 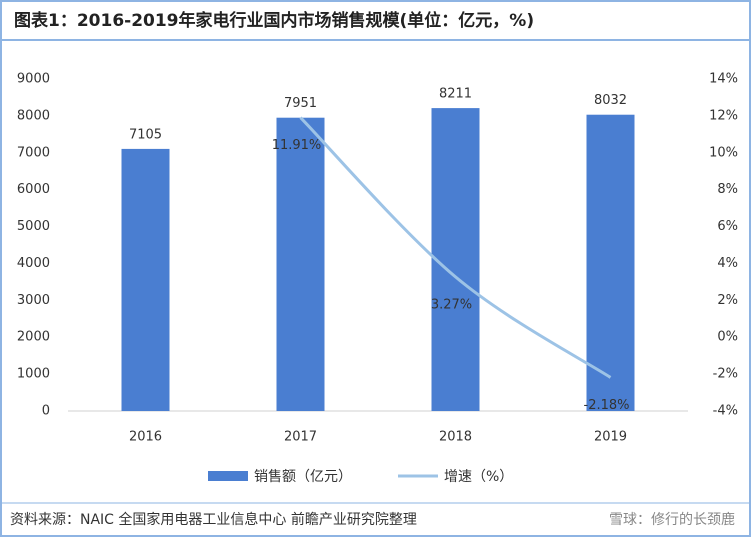 I want to click on y-tick-label: 1000, so click(x=33, y=374).